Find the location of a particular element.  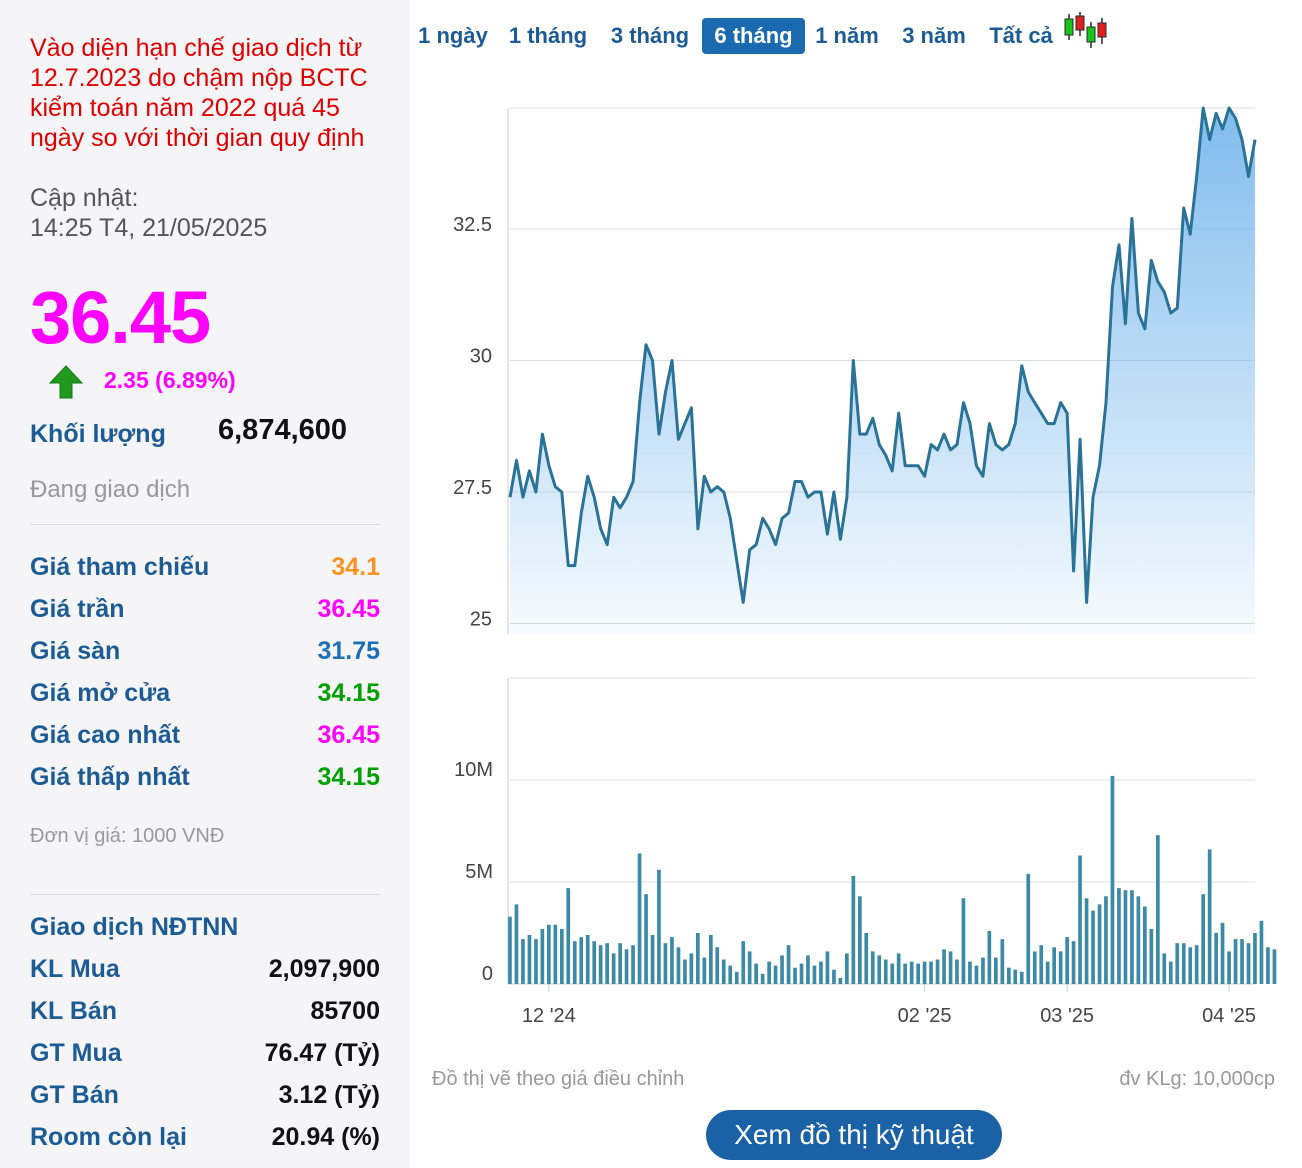

tab-6-months: 6 tháng is located at coordinates (753, 36).